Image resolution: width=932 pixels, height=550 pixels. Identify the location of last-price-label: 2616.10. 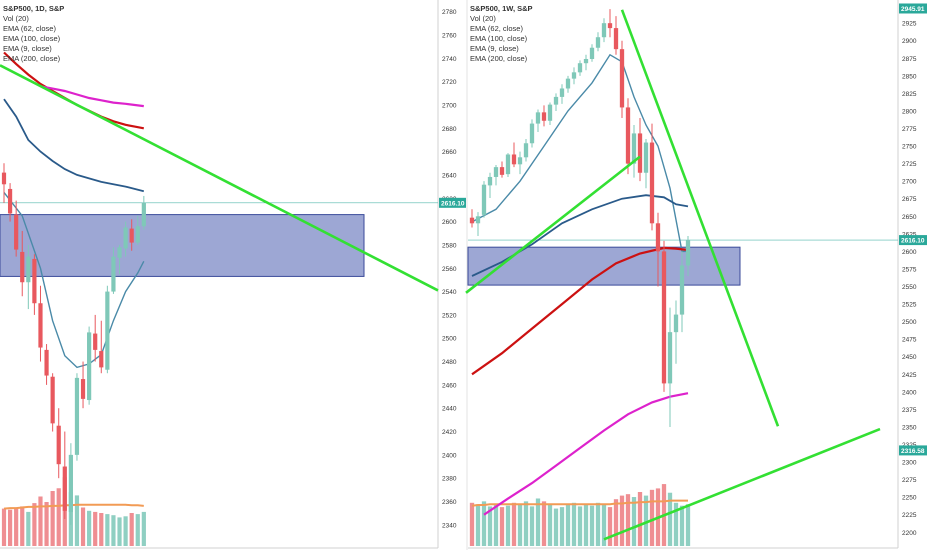
(453, 203).